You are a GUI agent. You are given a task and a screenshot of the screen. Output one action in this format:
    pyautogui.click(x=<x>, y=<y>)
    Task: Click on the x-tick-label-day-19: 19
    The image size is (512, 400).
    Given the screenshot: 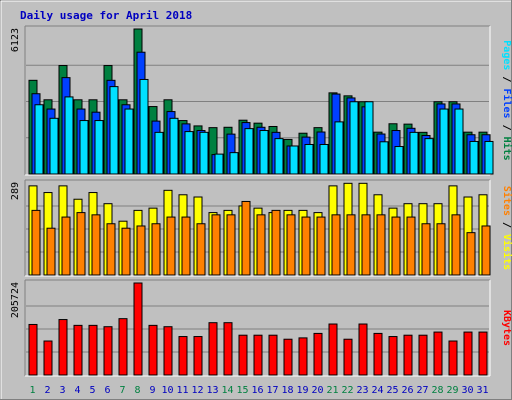 What is the action you would take?
    pyautogui.click(x=302, y=390)
    